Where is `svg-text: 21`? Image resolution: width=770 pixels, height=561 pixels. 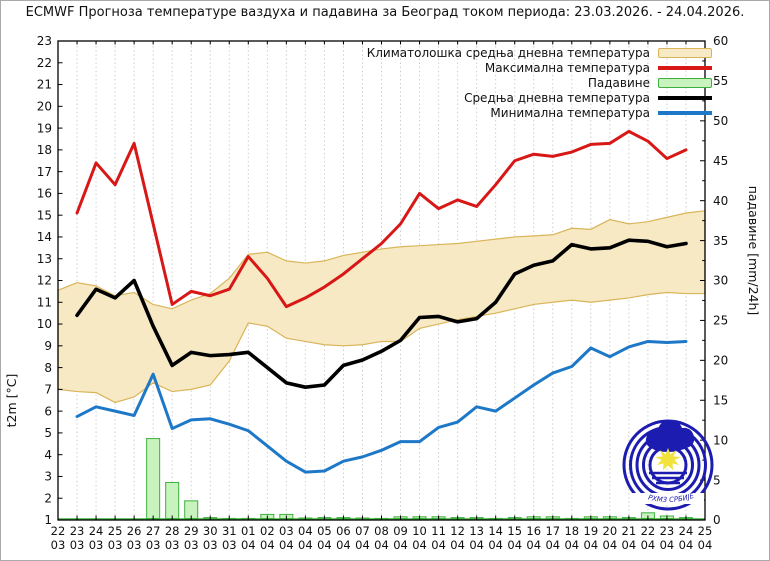 svg-text: 21 is located at coordinates (629, 531).